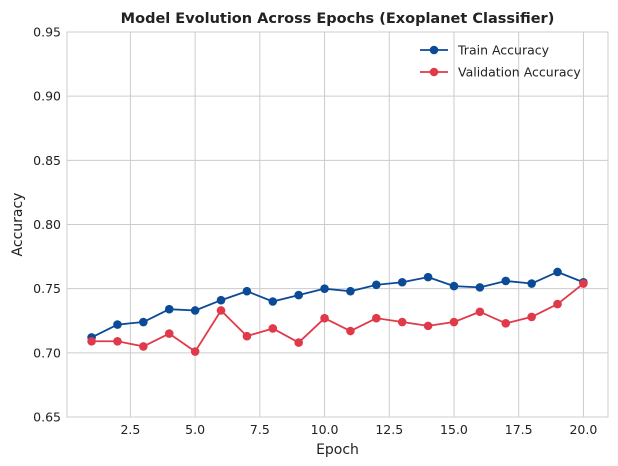 The height and width of the screenshot is (466, 618). What do you see at coordinates (47, 160) in the screenshot?
I see `y-tick-label: 0.85` at bounding box center [47, 160].